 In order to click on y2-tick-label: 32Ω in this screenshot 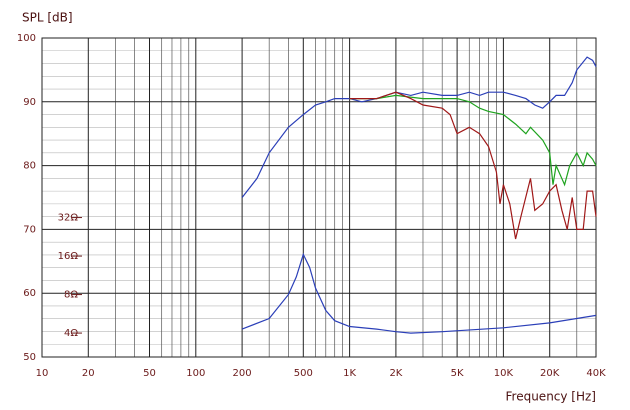, I will do `click(68, 218)`.